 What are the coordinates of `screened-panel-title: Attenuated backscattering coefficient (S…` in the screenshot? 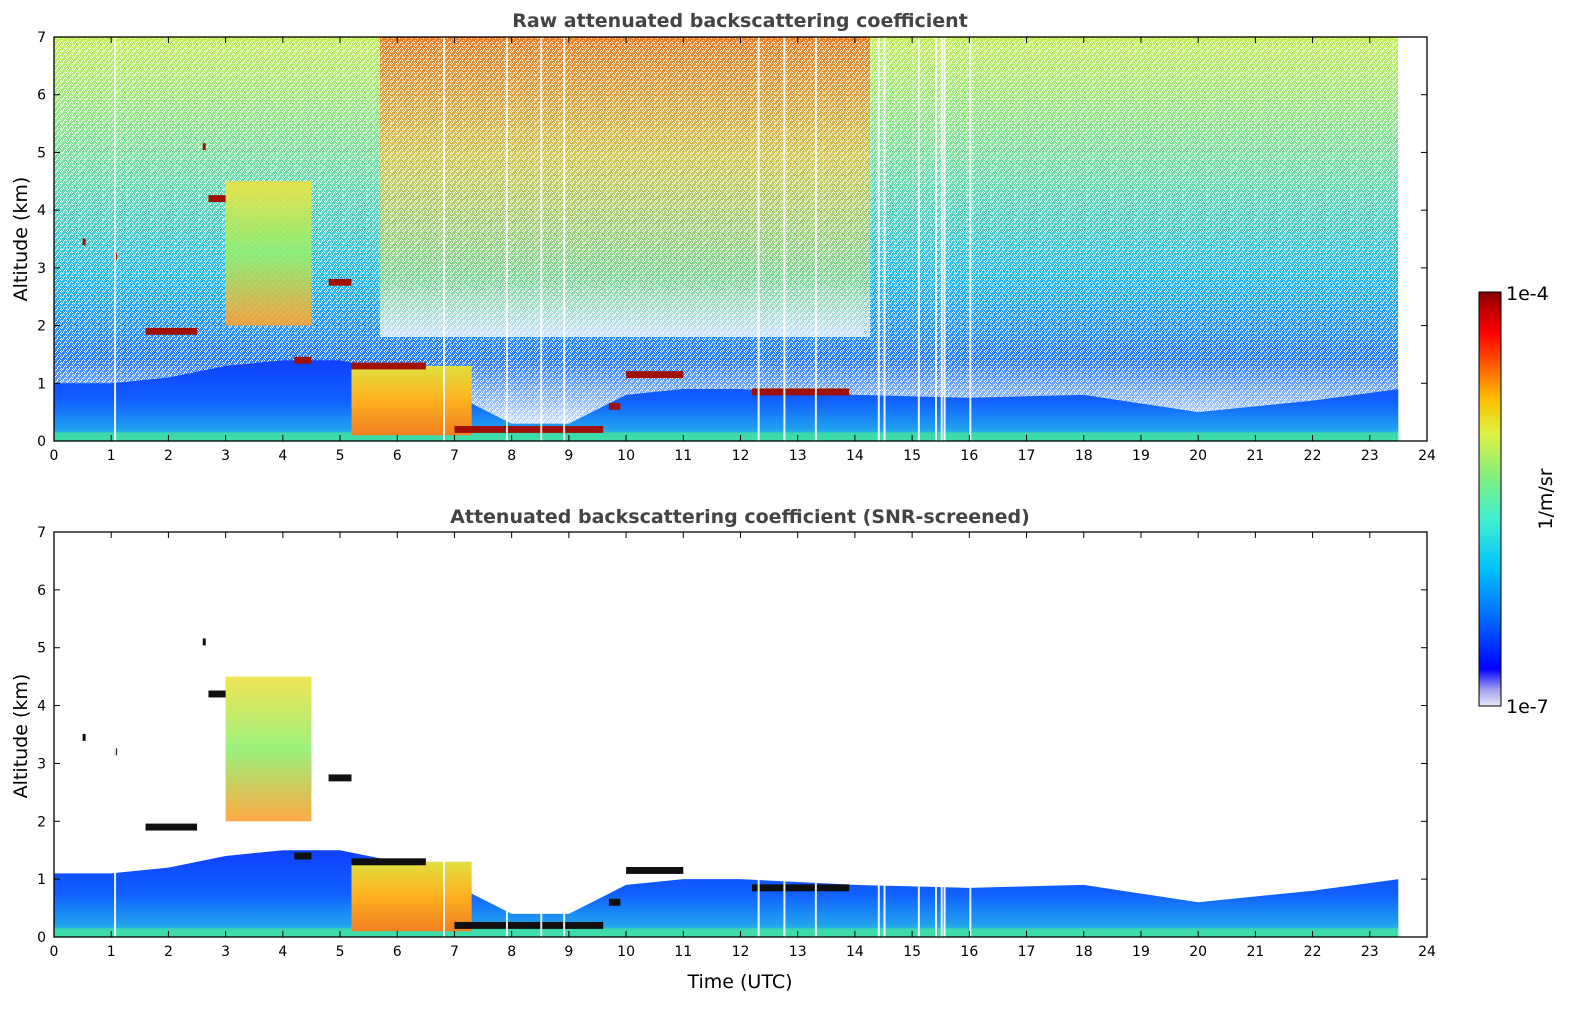 It's located at (740, 517).